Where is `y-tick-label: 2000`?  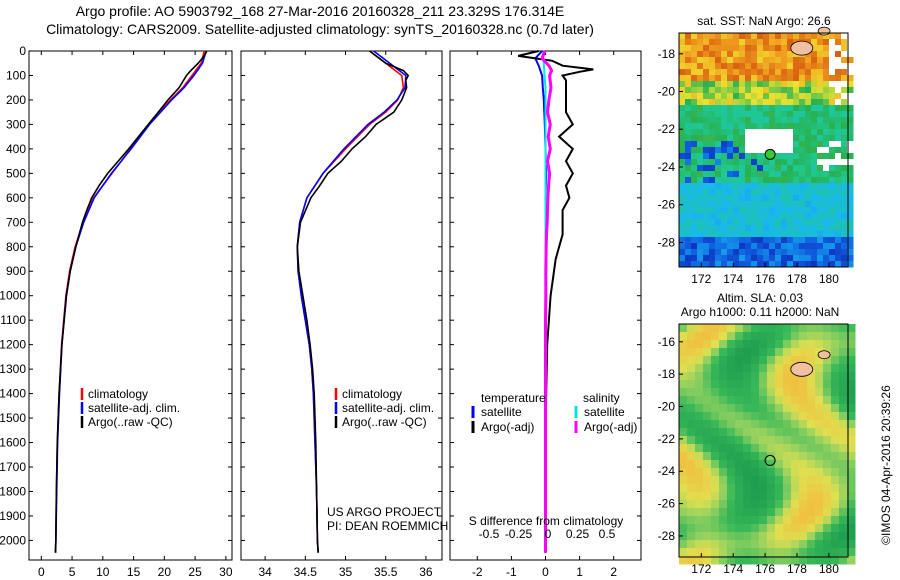 y-tick-label: 2000 is located at coordinates (13, 540).